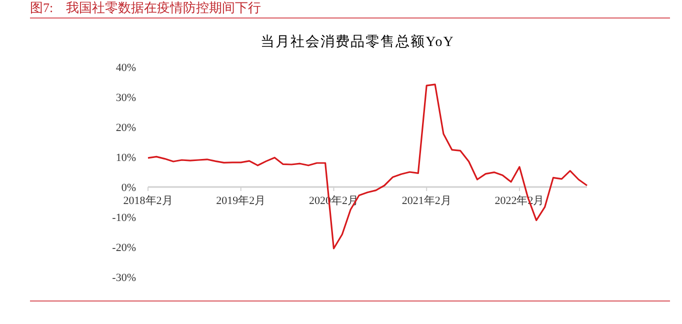  What do you see at coordinates (126, 98) in the screenshot?
I see `y-tick-label: 30%` at bounding box center [126, 98].